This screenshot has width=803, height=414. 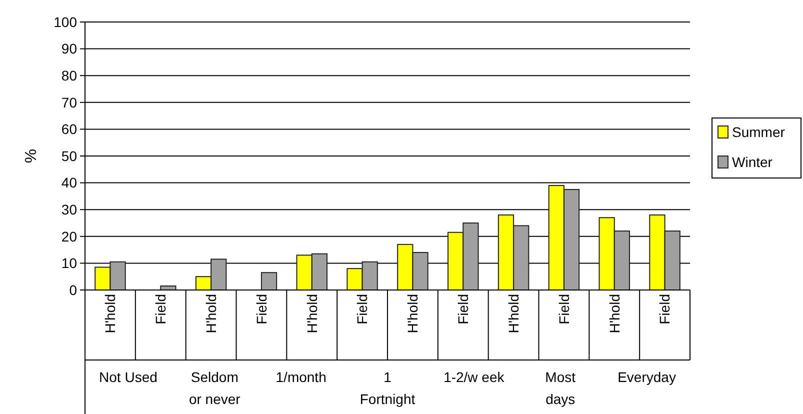 I want to click on y-tick-label: 80, so click(x=69, y=76).